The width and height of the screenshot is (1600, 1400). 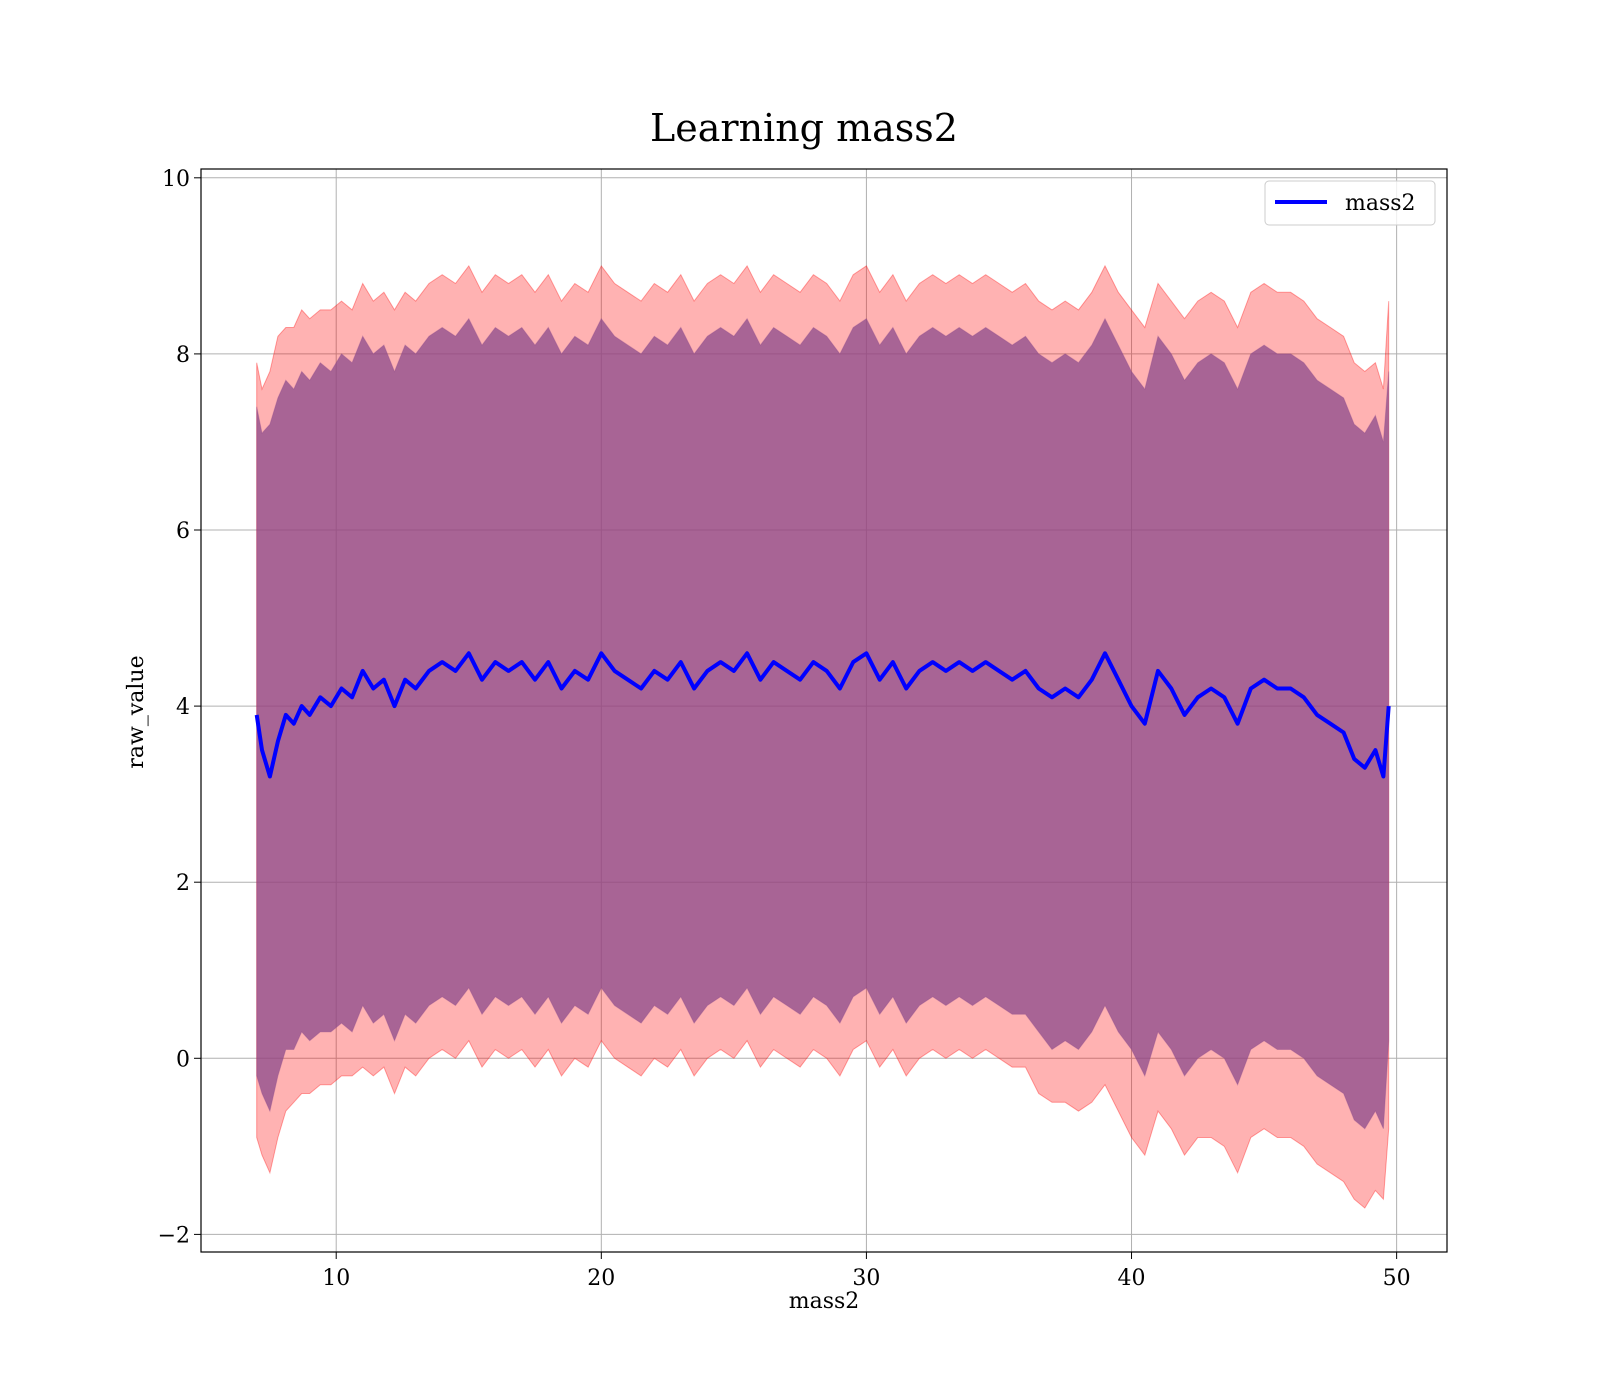 What do you see at coordinates (183, 531) in the screenshot?
I see `y-tick-label: 6` at bounding box center [183, 531].